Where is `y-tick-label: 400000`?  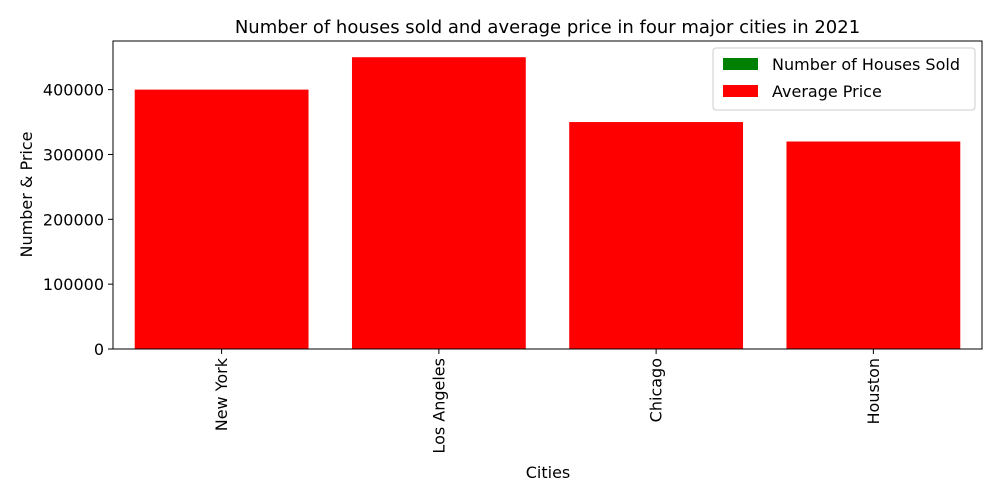 y-tick-label: 400000 is located at coordinates (73, 90).